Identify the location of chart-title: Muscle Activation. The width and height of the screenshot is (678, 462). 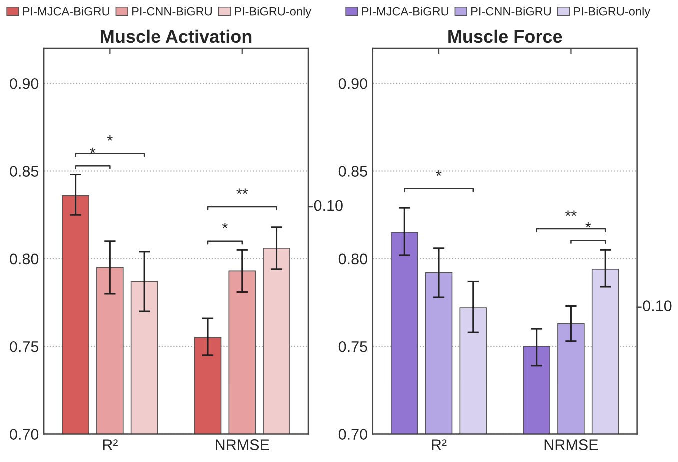
(176, 37).